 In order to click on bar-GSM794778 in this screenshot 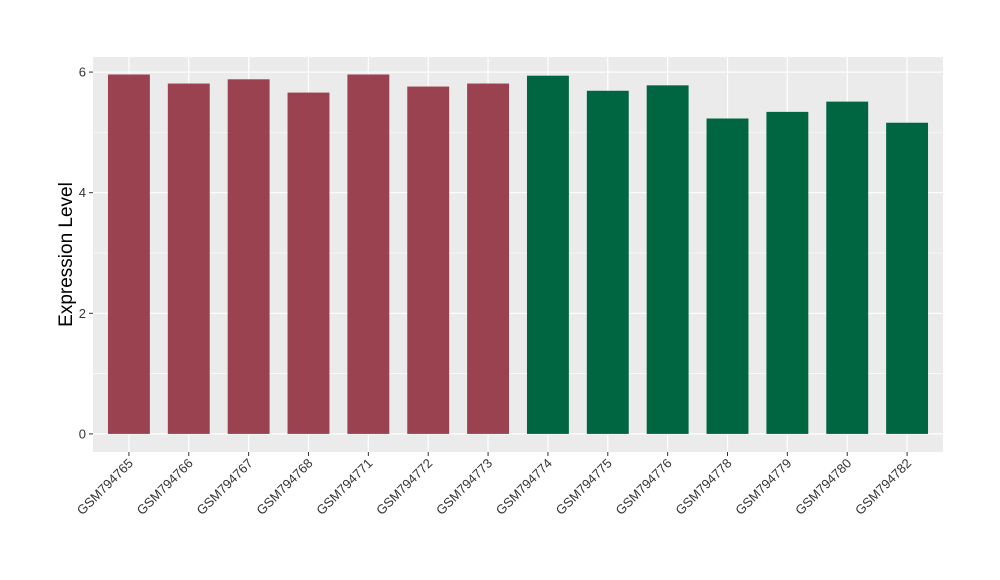, I will do `click(727, 276)`.